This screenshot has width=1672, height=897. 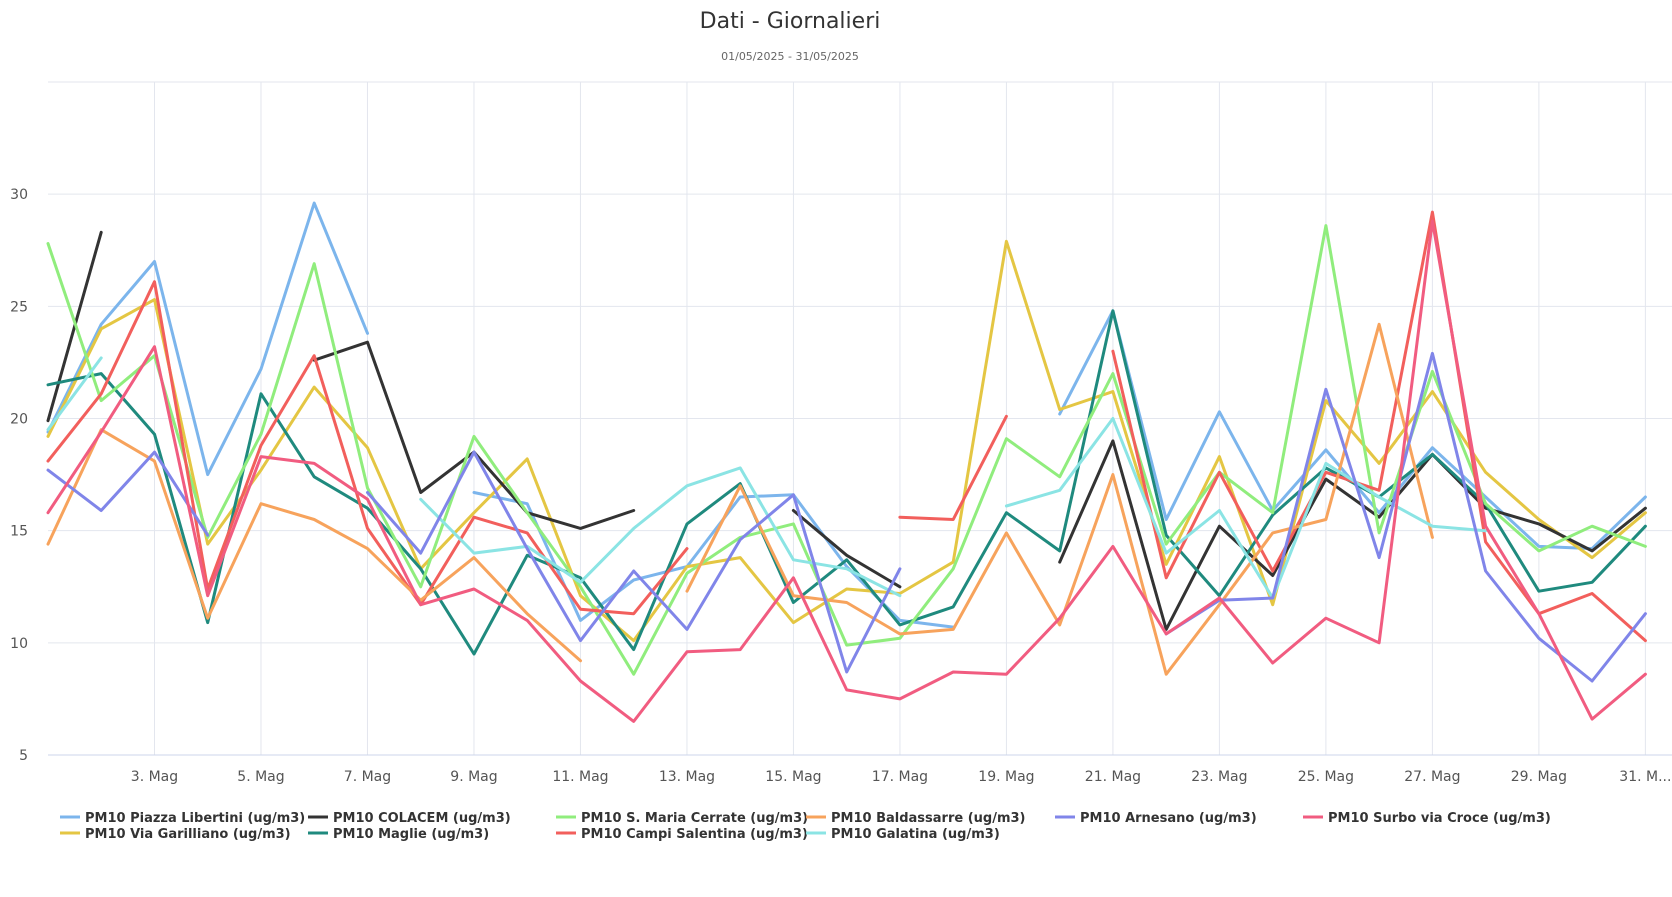 What do you see at coordinates (188, 834) in the screenshot?
I see `legend-label: PM10 Via Garilliano (ug/m3)` at bounding box center [188, 834].